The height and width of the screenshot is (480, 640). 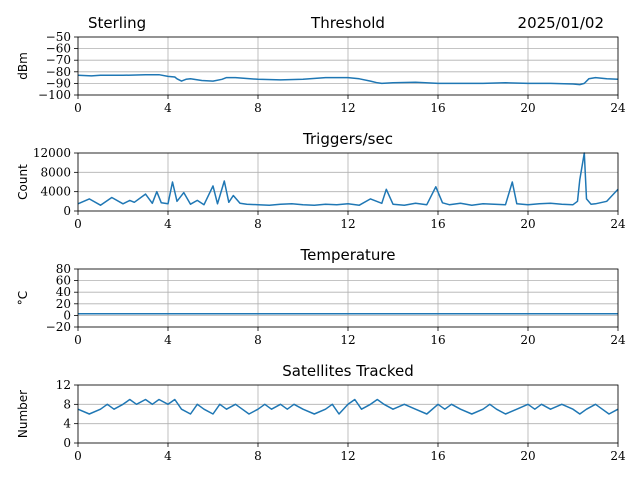 I want to click on triggers-sec-y-tick-label: 0, so click(x=67, y=211).